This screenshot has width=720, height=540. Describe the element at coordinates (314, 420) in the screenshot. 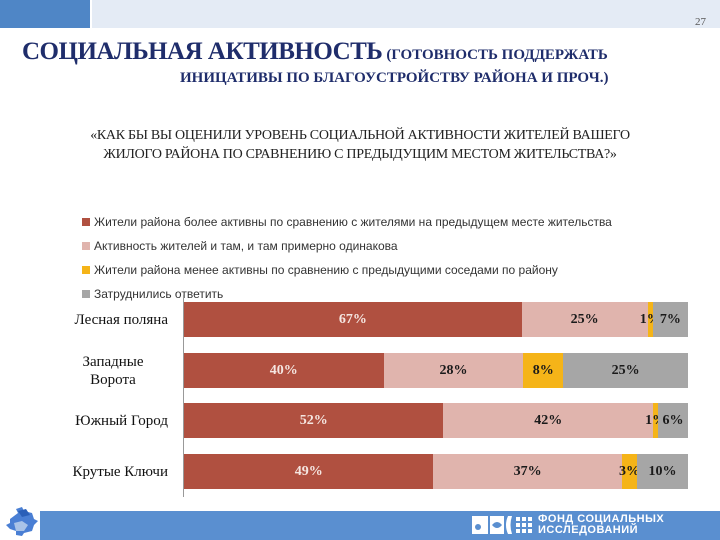

I see `bar-segment: 52%` at that location.